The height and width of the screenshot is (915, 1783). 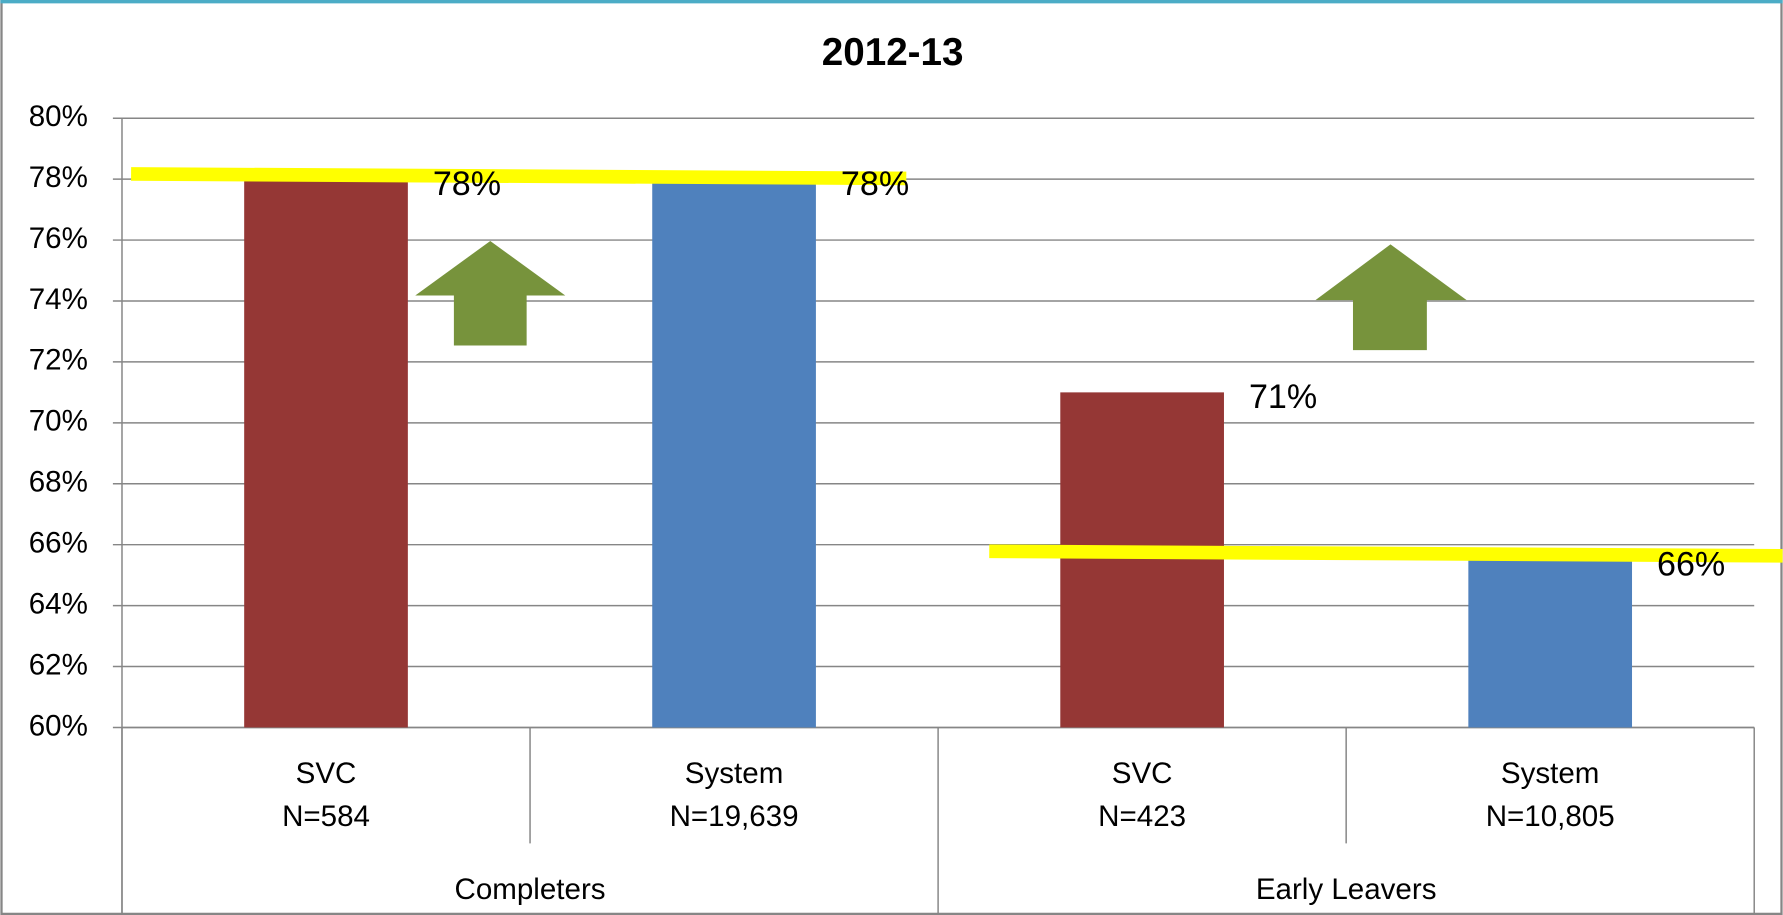 I want to click on x-tick-count: N=423, so click(x=1142, y=816).